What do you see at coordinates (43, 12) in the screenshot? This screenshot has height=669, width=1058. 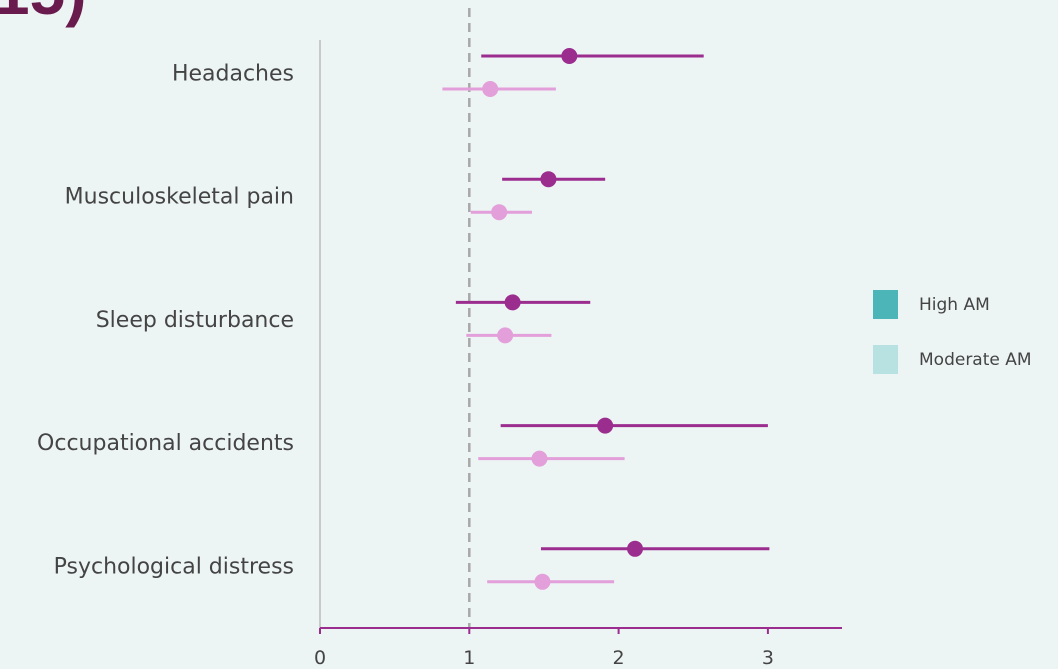 I see `title-fragment: 15)` at bounding box center [43, 12].